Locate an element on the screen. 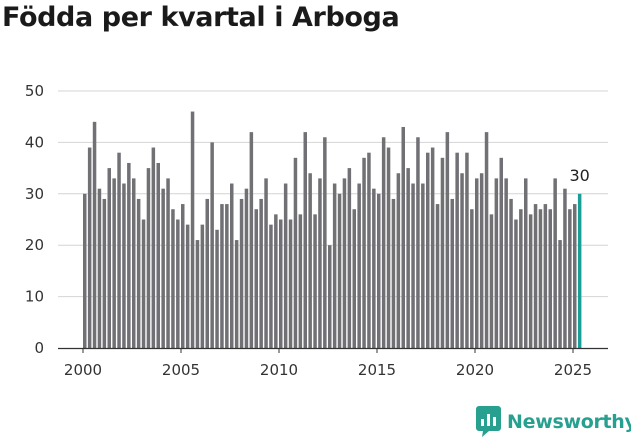 The image size is (631, 439). x-tick-label: 2020 is located at coordinates (475, 370).